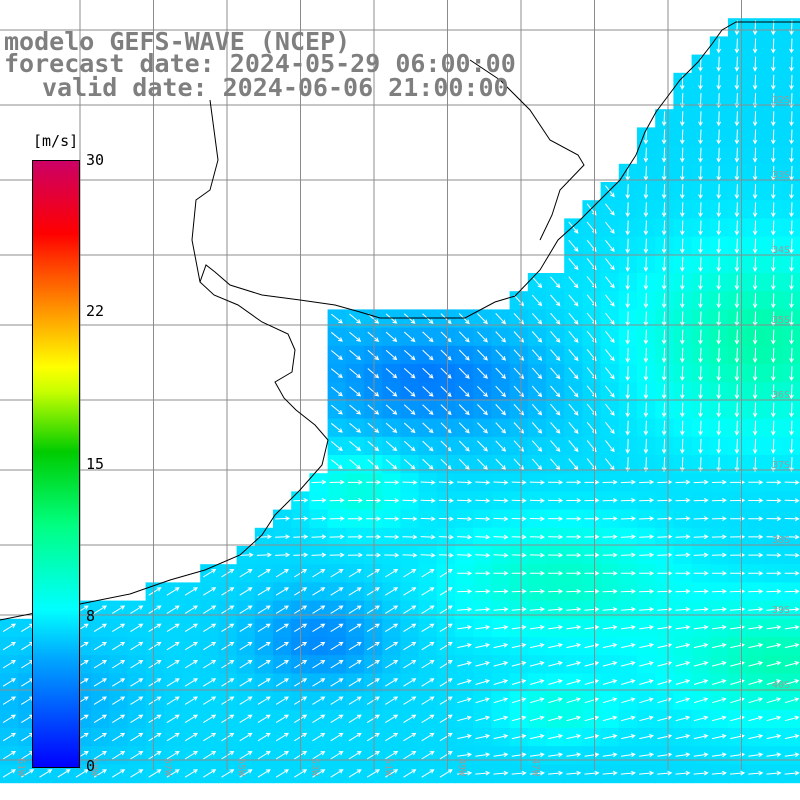 The width and height of the screenshot is (800, 800). Describe the element at coordinates (56, 464) in the screenshot. I see `colorbar` at that location.